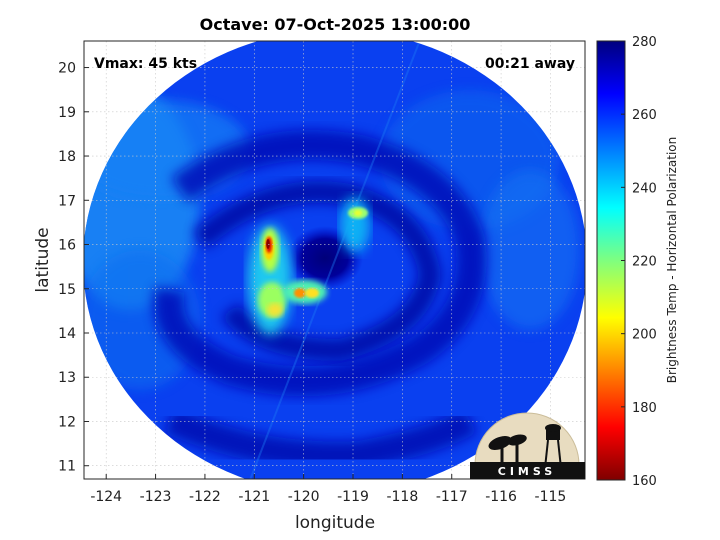  I want to click on y-axis: 11 12 13 14 15 16 17 18 19 20, so click(73, 268).